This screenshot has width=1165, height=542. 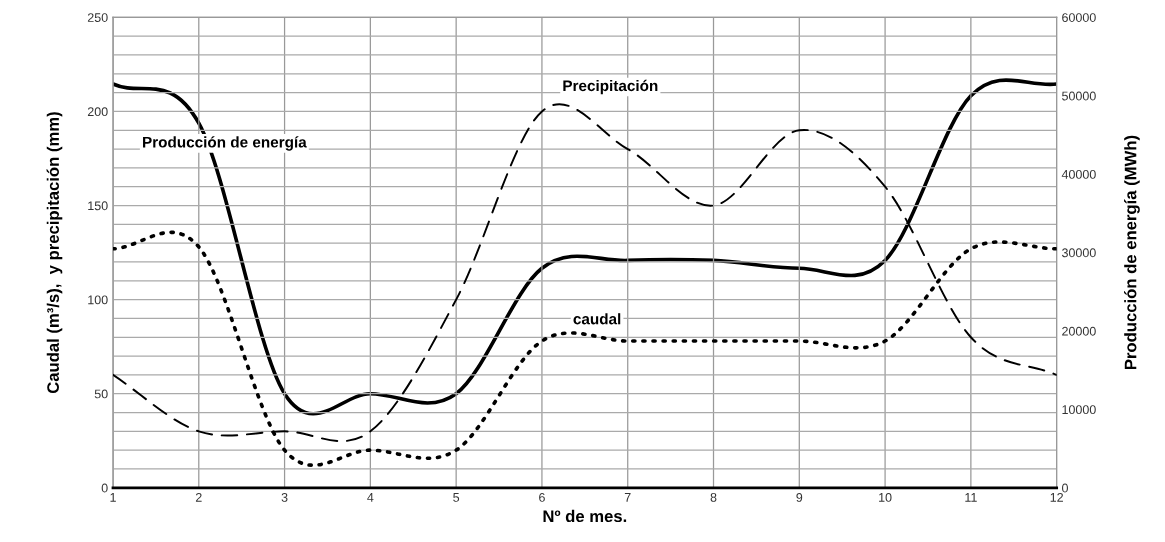 I want to click on x-tick-label: 12, so click(x=1056, y=497).